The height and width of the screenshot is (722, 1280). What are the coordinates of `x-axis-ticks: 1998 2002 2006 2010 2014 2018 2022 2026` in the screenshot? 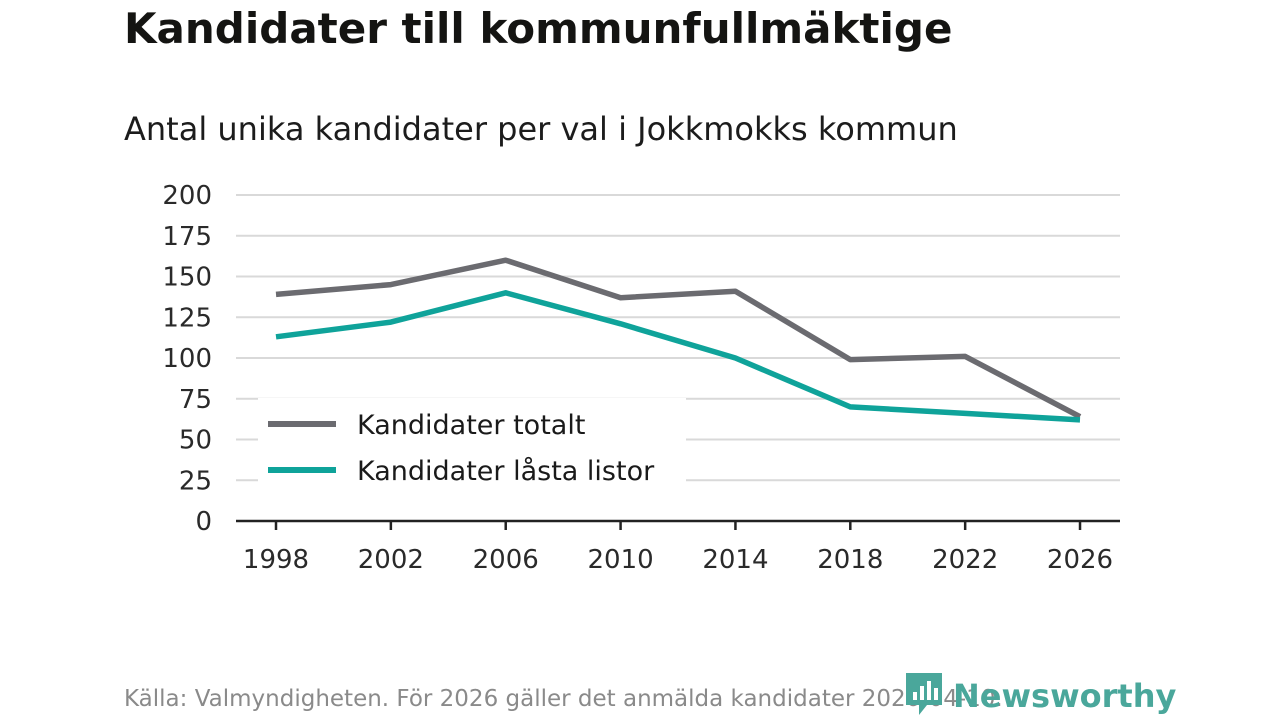 It's located at (678, 548).